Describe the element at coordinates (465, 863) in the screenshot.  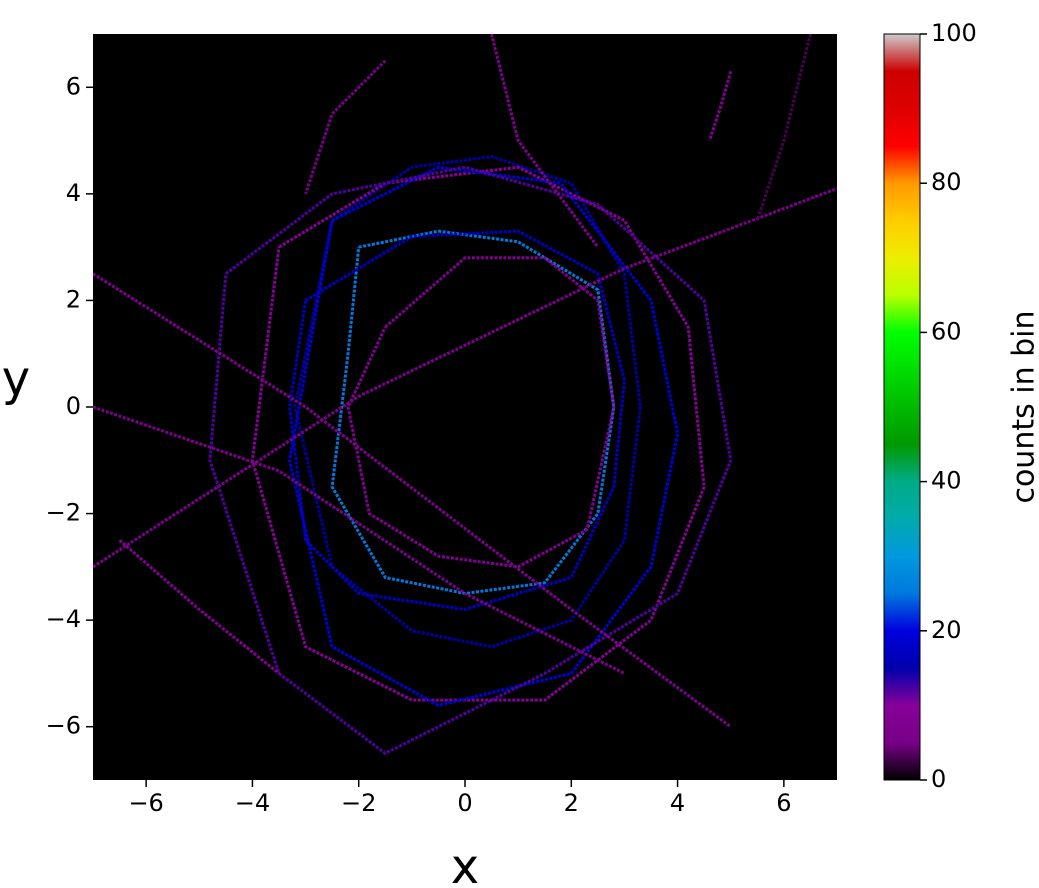
I see `x-axis-label: x` at that location.